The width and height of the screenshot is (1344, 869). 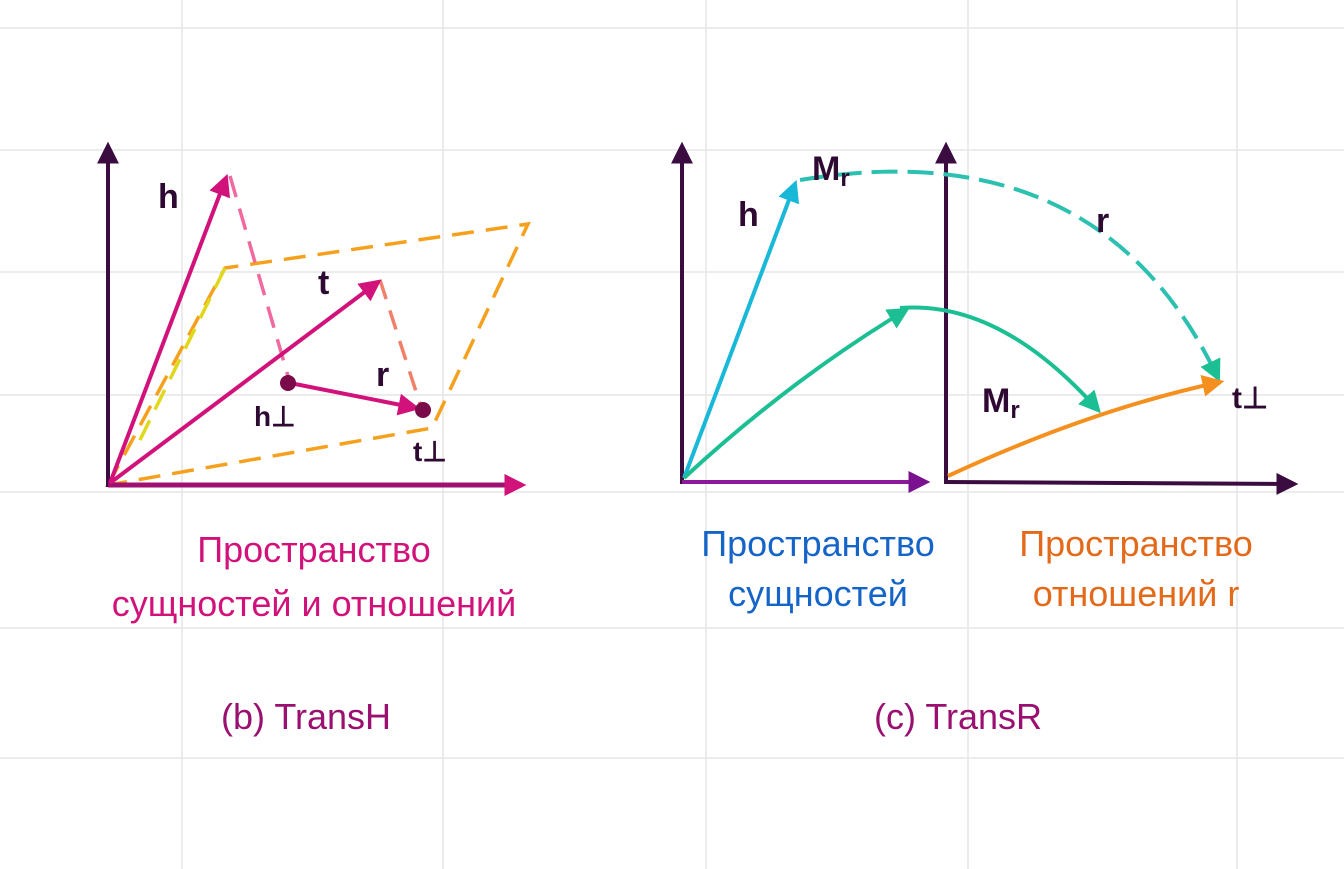 What do you see at coordinates (818, 543) in the screenshot?
I see `entity-space-label: Пространство` at bounding box center [818, 543].